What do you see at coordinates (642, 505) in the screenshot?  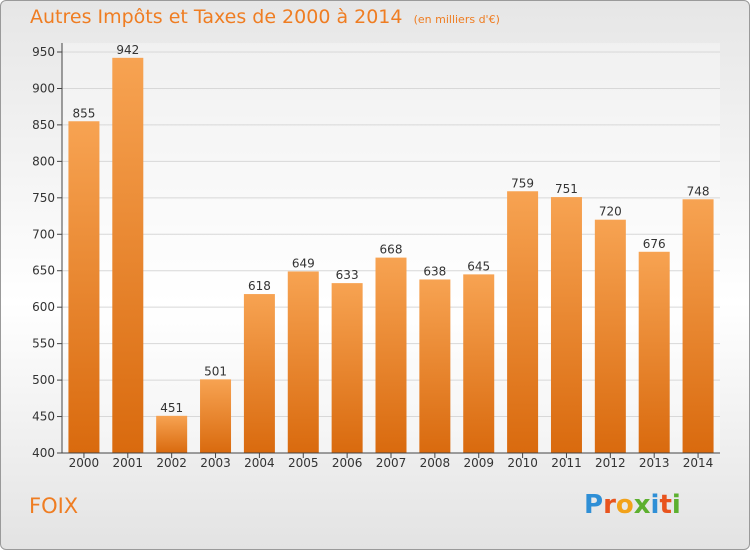 I see `logo-letter: x` at bounding box center [642, 505].